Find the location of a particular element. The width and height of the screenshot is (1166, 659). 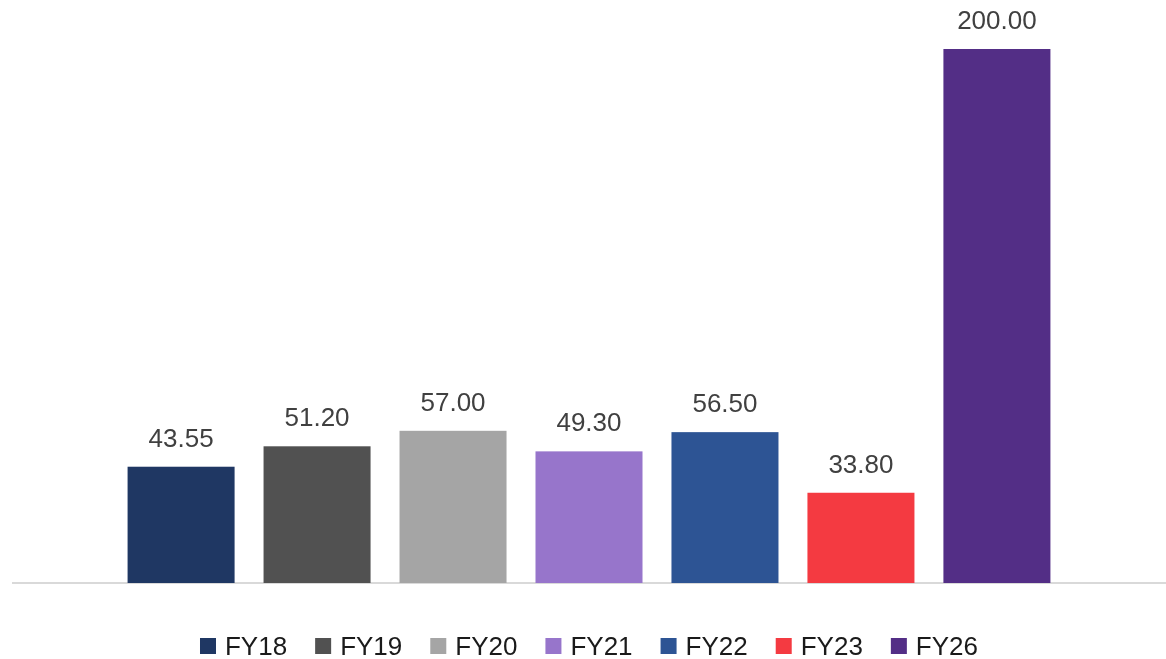

data-label: 43.55 is located at coordinates (181, 437).